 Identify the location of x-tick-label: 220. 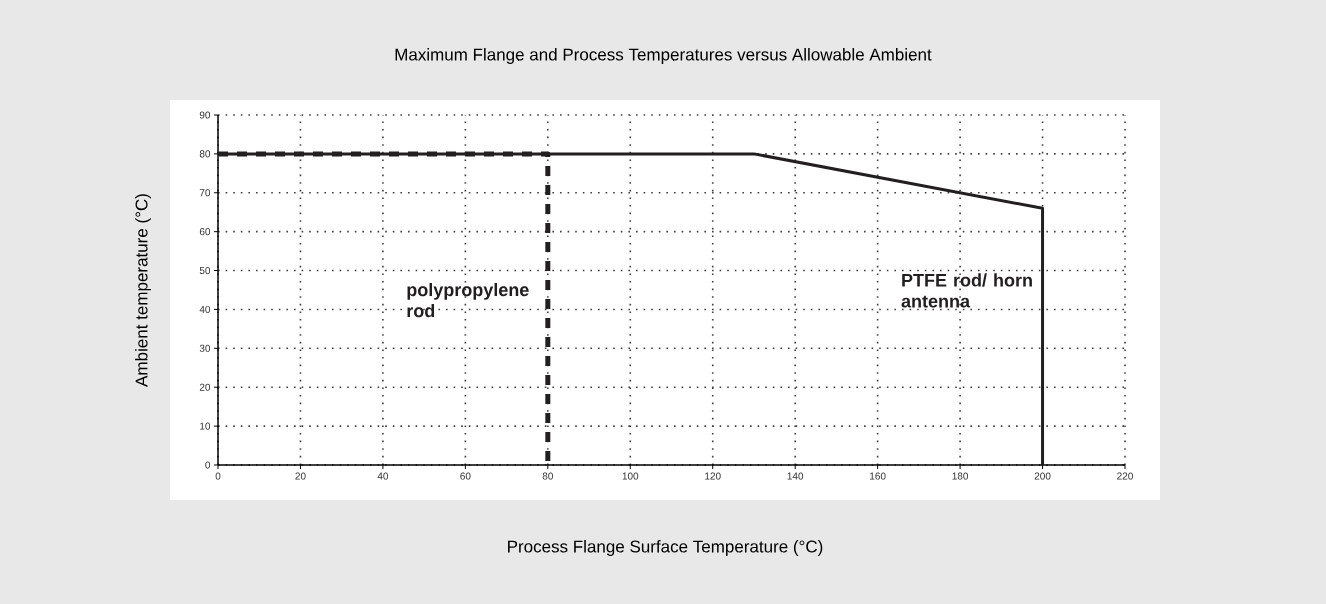
(1125, 476).